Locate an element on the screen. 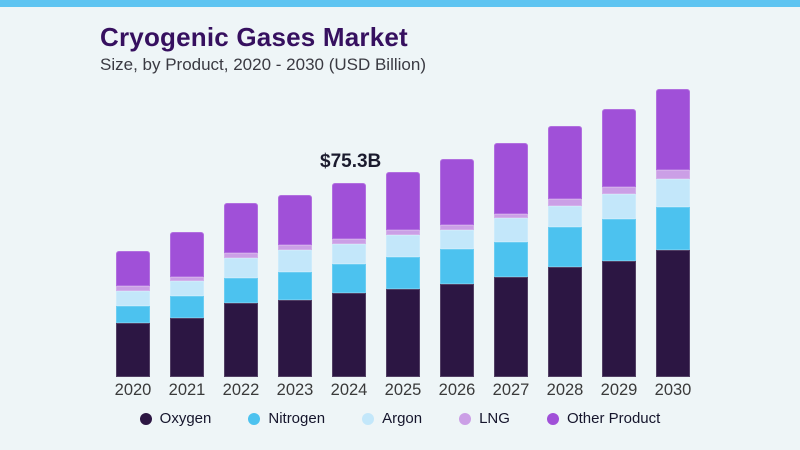  legend-item-other-product: Other Product is located at coordinates (603, 418).